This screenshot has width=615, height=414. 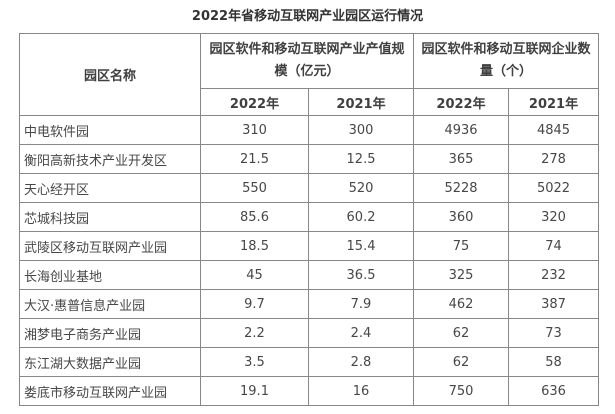 I want to click on value-cell: 636, so click(x=554, y=391).